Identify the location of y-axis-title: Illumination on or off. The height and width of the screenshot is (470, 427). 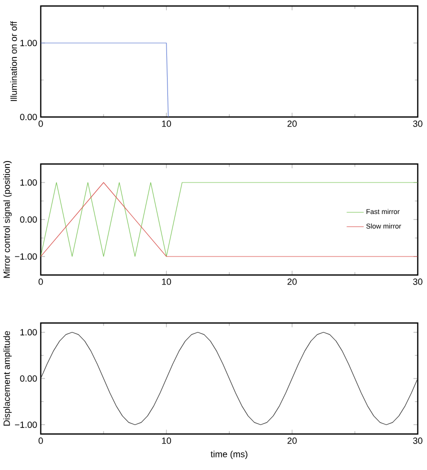
(14, 61).